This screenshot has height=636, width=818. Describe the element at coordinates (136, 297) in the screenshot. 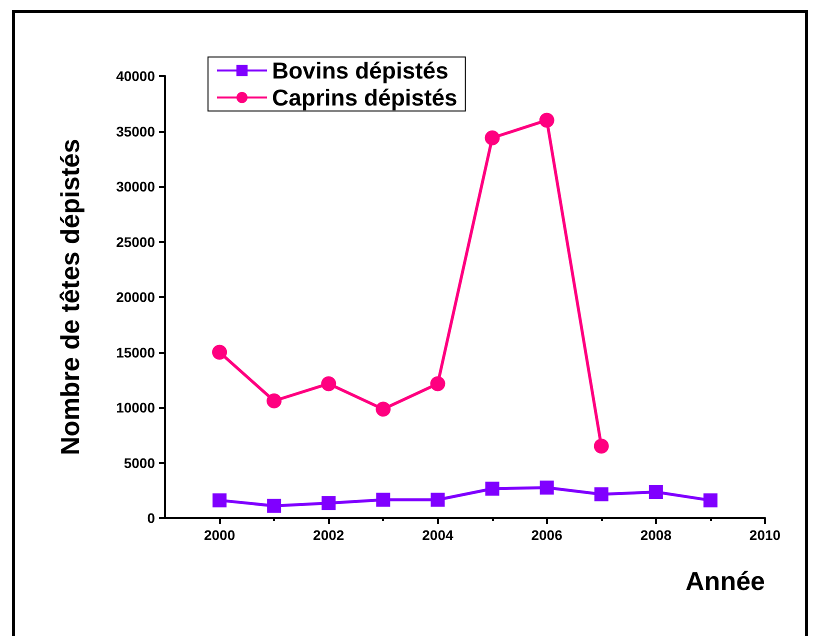

I see `y-tick-label: 20000` at that location.